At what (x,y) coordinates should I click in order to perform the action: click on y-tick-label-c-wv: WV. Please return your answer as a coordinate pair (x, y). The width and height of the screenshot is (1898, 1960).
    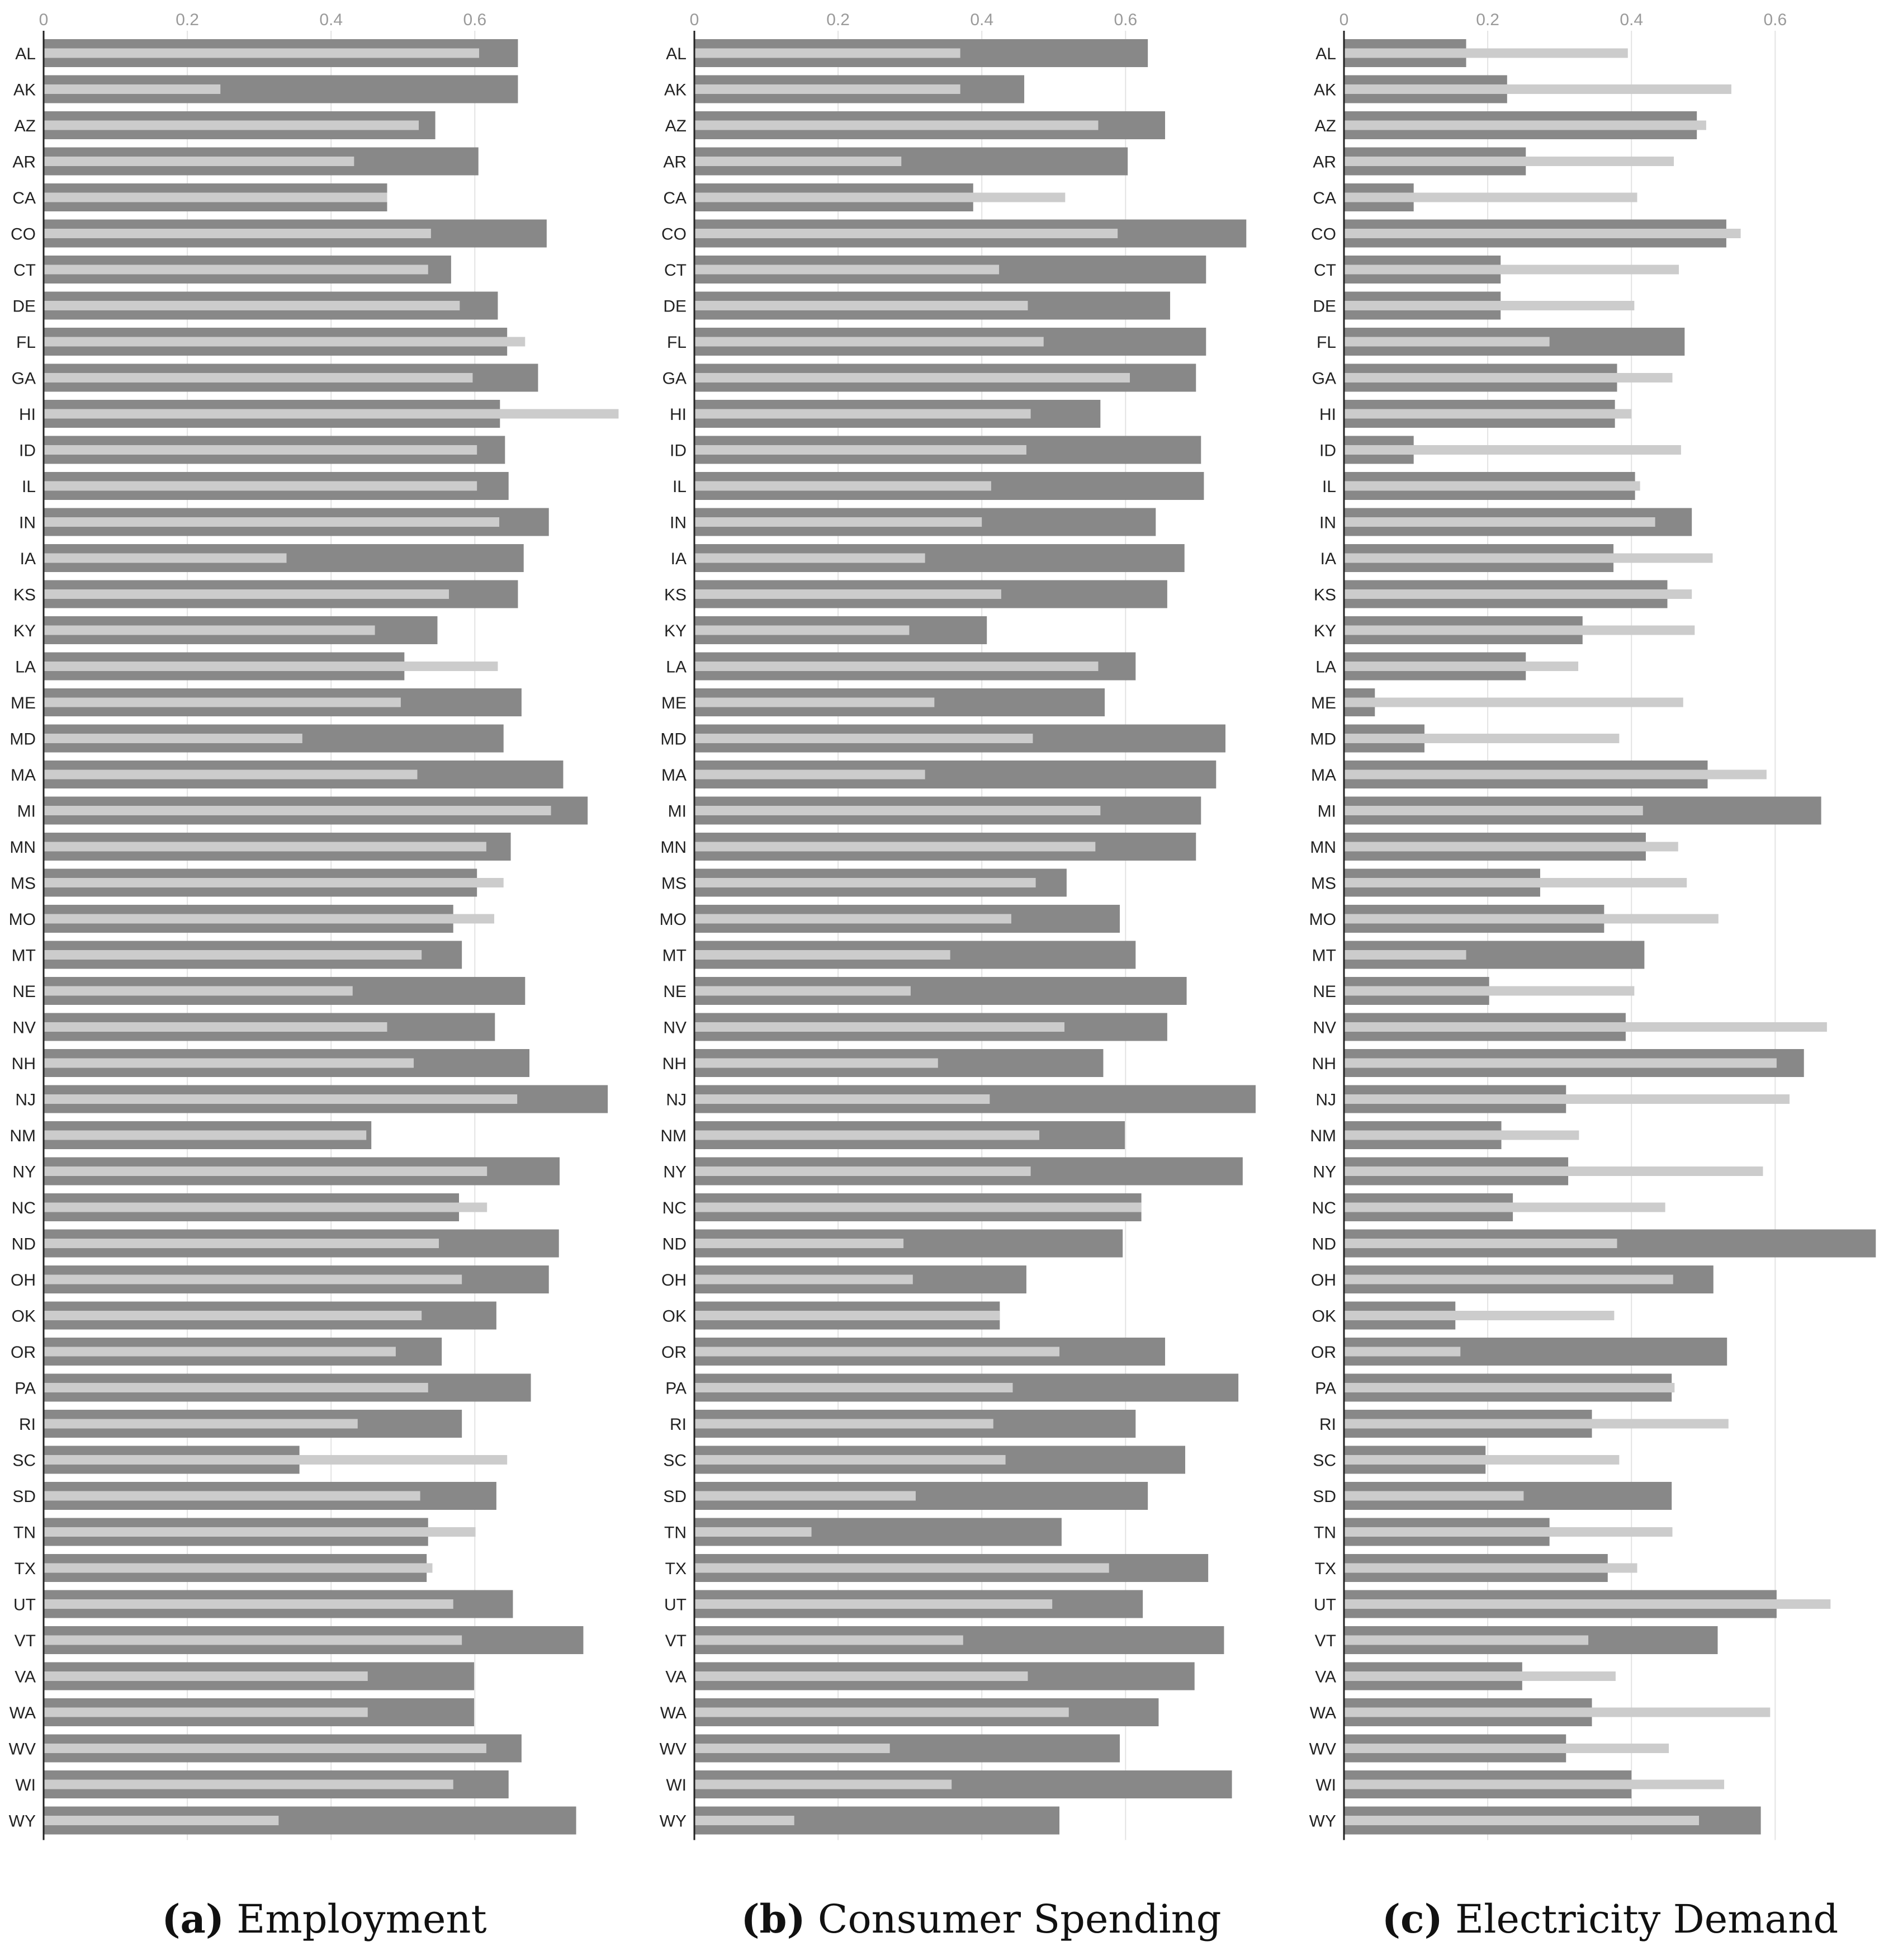
    Looking at the image, I should click on (1322, 1750).